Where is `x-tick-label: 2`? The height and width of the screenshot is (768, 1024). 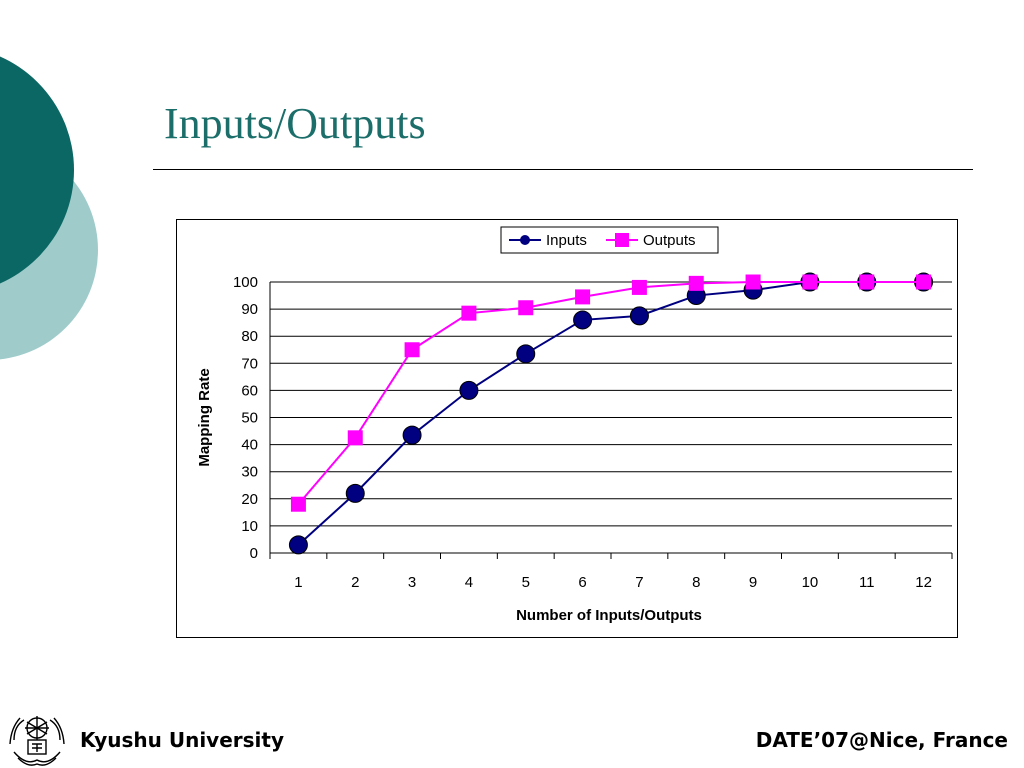
x-tick-label: 2 is located at coordinates (355, 582).